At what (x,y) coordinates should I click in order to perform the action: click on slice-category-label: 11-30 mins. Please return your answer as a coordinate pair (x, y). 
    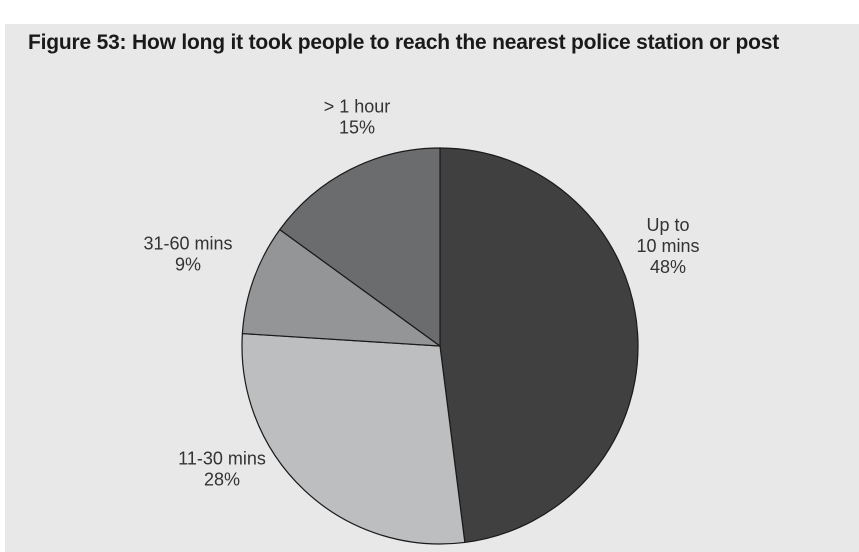
    Looking at the image, I should click on (222, 459).